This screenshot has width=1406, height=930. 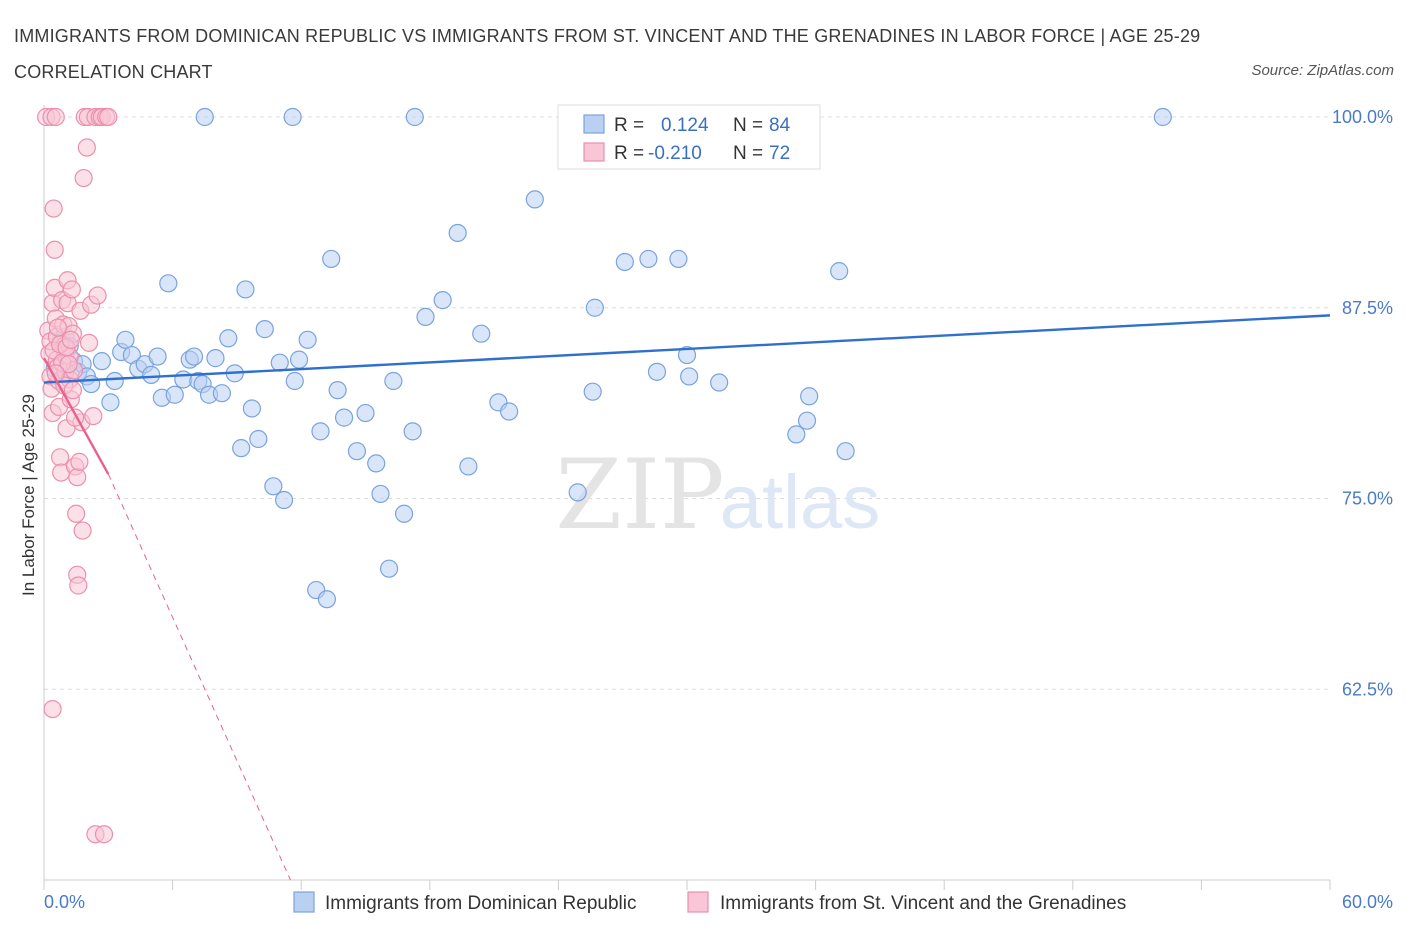 I want to click on x-tick-label-min: 0.0%, so click(x=64, y=902).